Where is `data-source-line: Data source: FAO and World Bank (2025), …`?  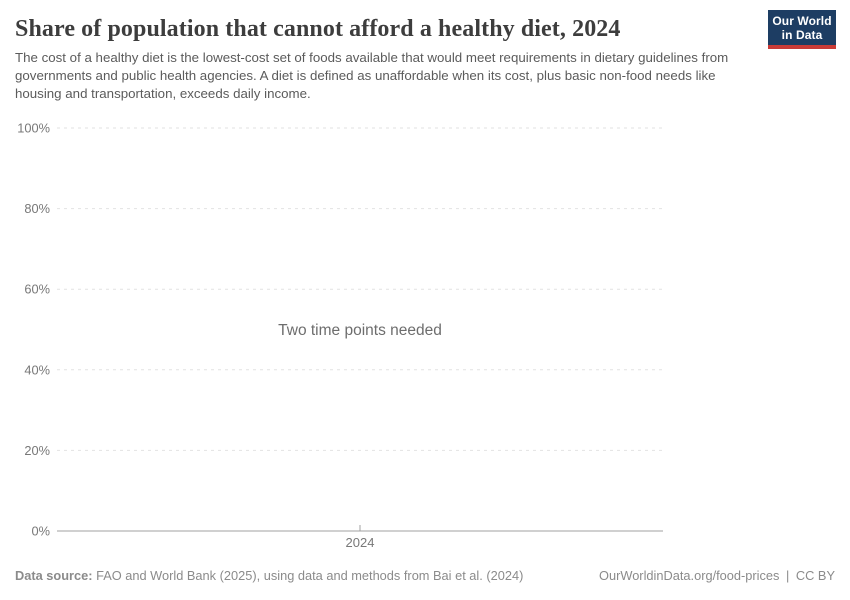 data-source-line: Data source: FAO and World Bank (2025), … is located at coordinates (269, 576).